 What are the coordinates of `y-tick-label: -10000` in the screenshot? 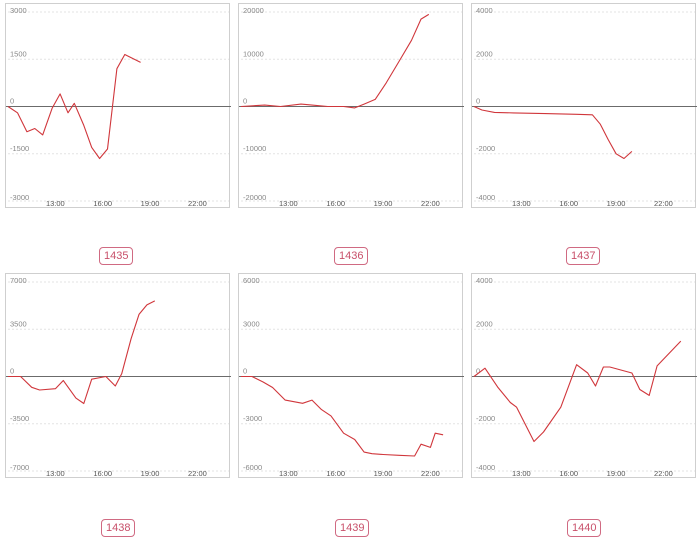 It's located at (254, 148).